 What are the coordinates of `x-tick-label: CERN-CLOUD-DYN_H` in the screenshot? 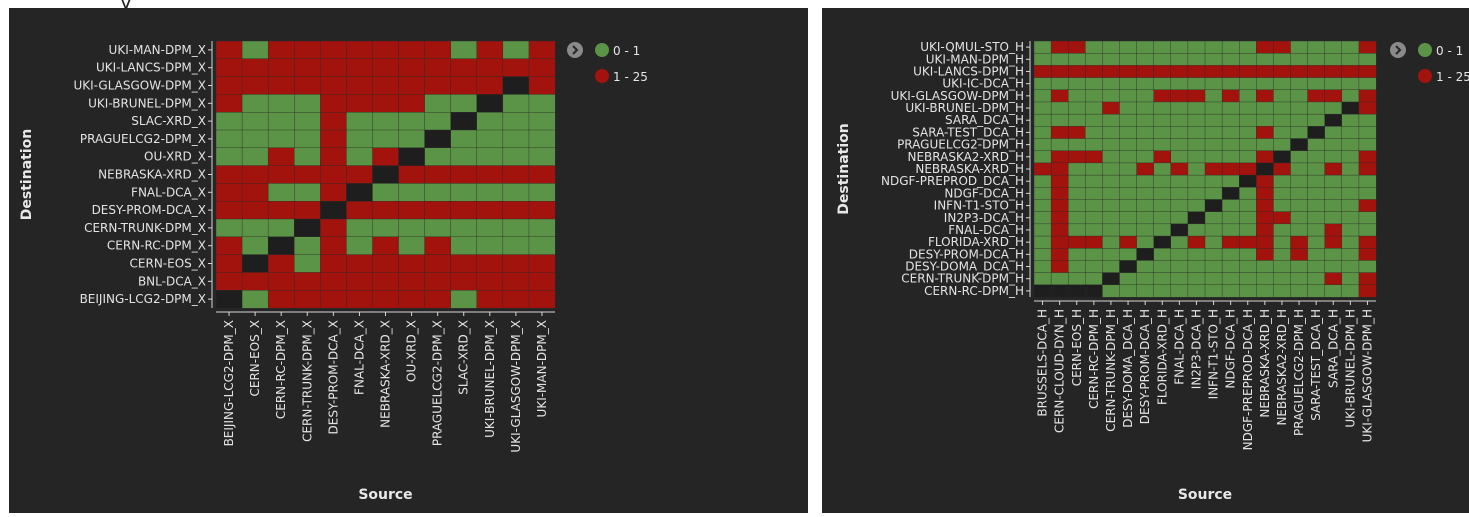 It's located at (1060, 371).